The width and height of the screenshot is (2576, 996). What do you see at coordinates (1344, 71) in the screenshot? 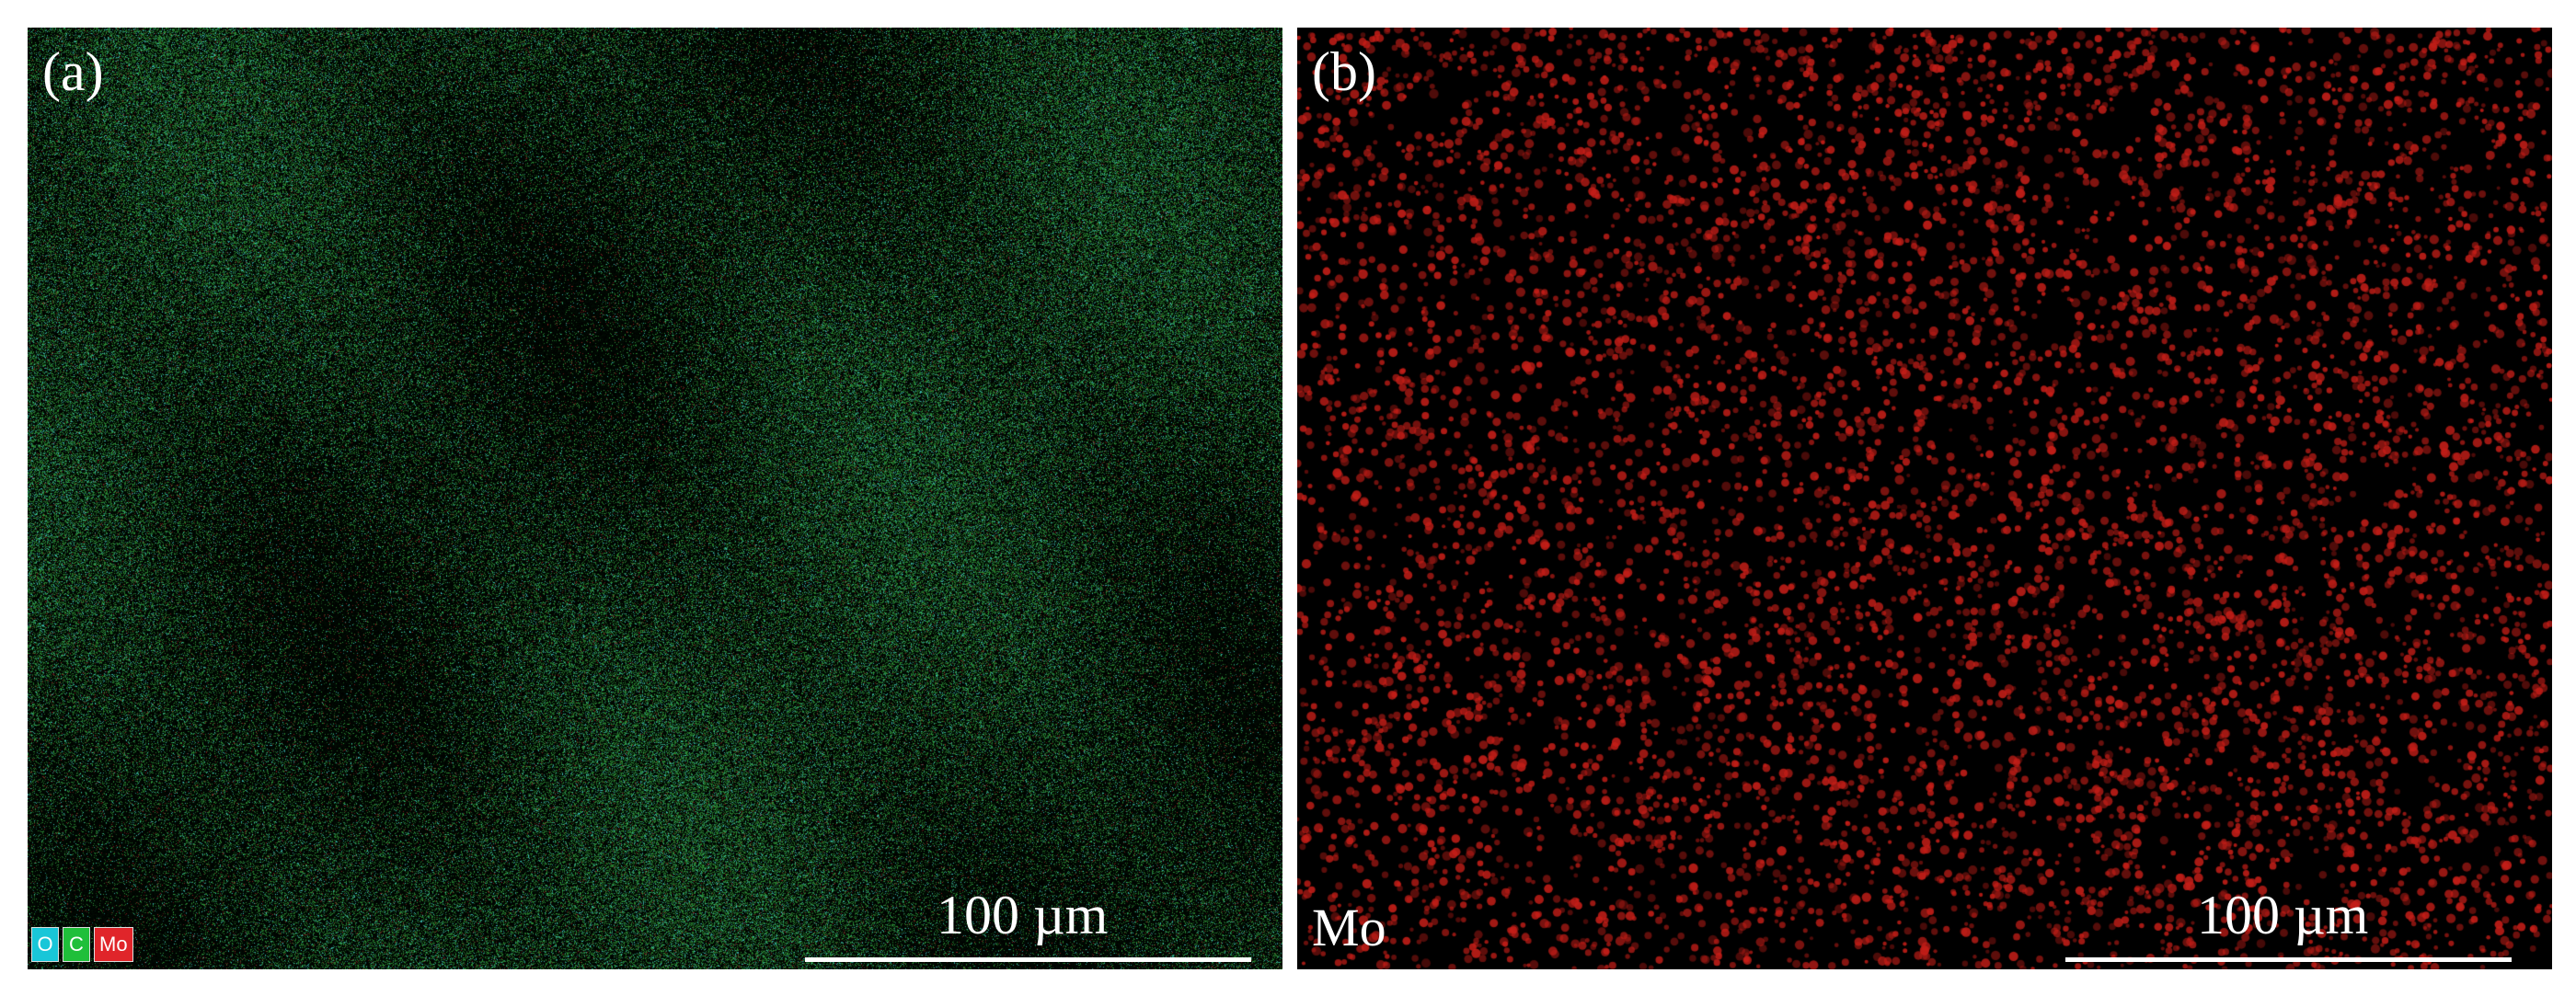
I see `panel-label-b: (b)` at bounding box center [1344, 71].